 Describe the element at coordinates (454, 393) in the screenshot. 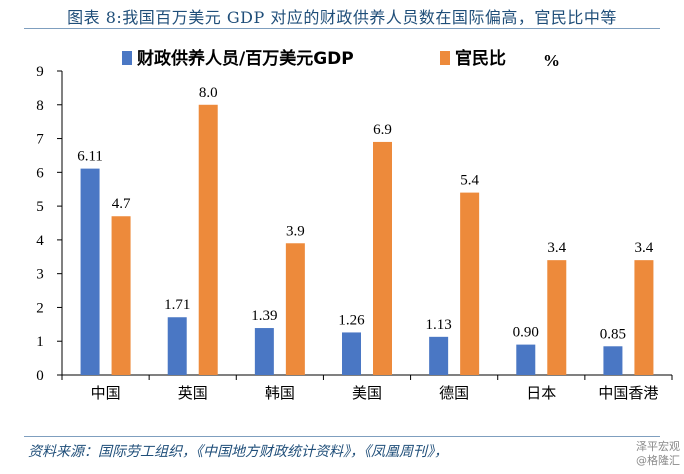

I see `x-tick-label: 德国` at that location.